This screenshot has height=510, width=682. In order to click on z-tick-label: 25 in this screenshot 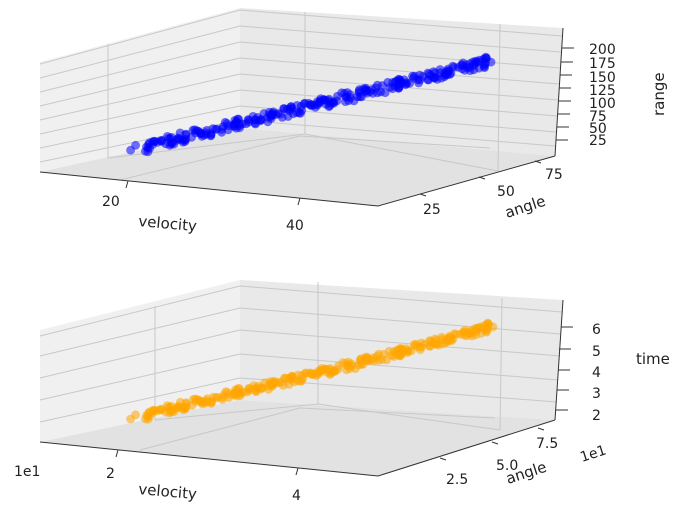, I will do `click(598, 141)`.